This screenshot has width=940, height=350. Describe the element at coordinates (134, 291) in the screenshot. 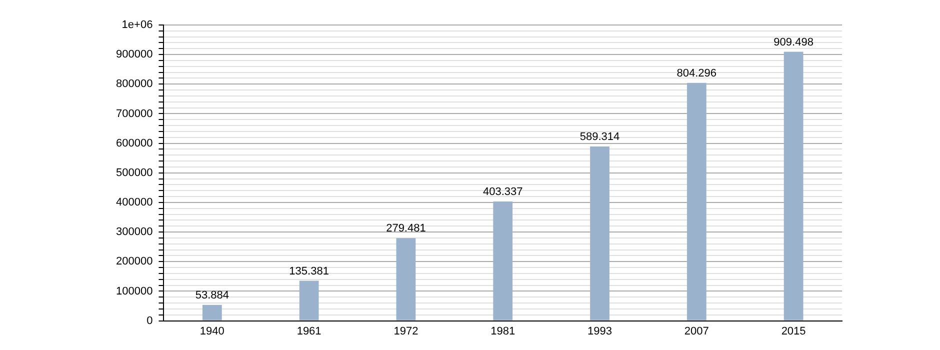

I see `y-tick-label: 100000` at that location.